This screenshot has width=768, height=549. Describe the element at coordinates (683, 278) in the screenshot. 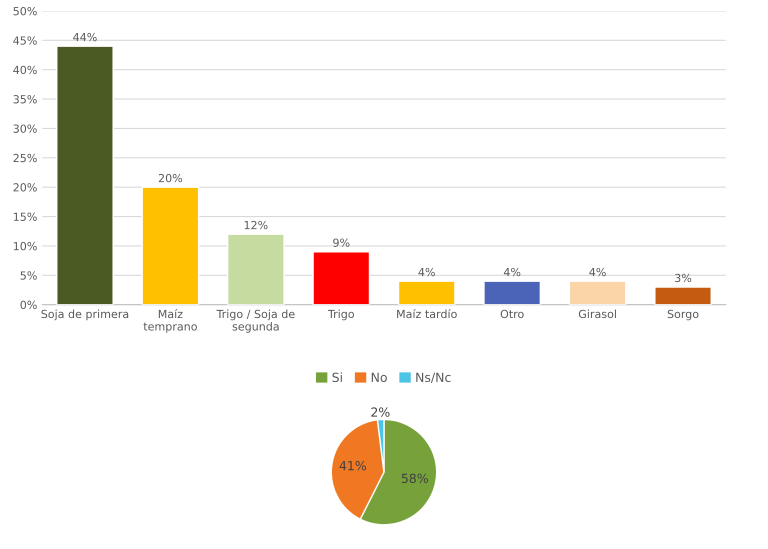

I see `data-label: 3%` at that location.